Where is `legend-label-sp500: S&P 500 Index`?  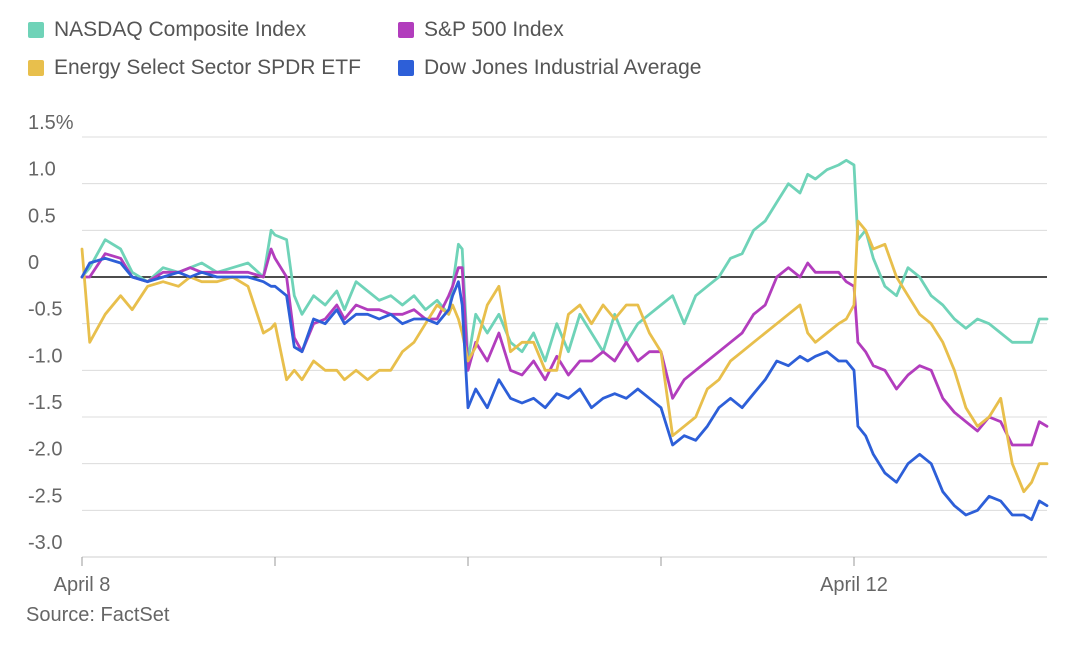 legend-label-sp500: S&P 500 Index is located at coordinates (494, 29).